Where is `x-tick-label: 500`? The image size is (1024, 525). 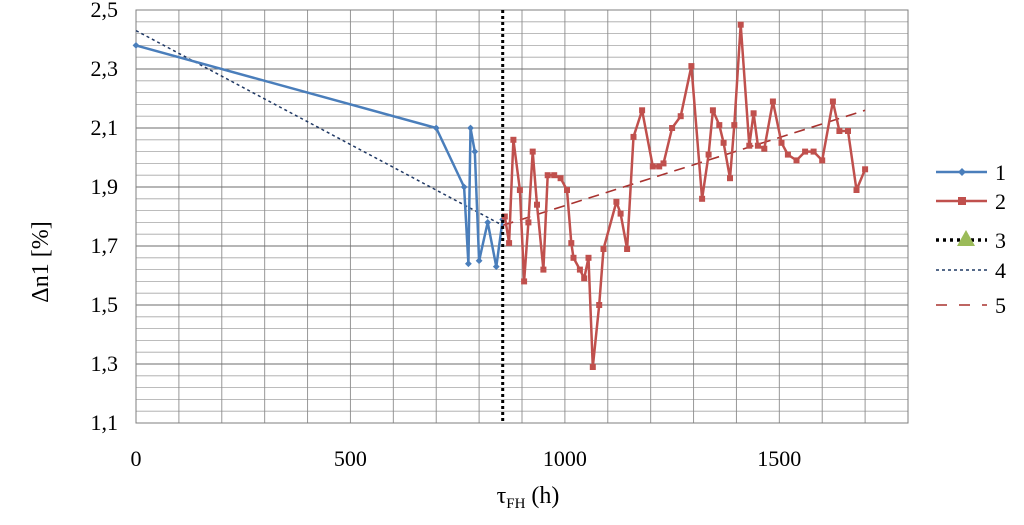
x-tick-label: 500 is located at coordinates (350, 458).